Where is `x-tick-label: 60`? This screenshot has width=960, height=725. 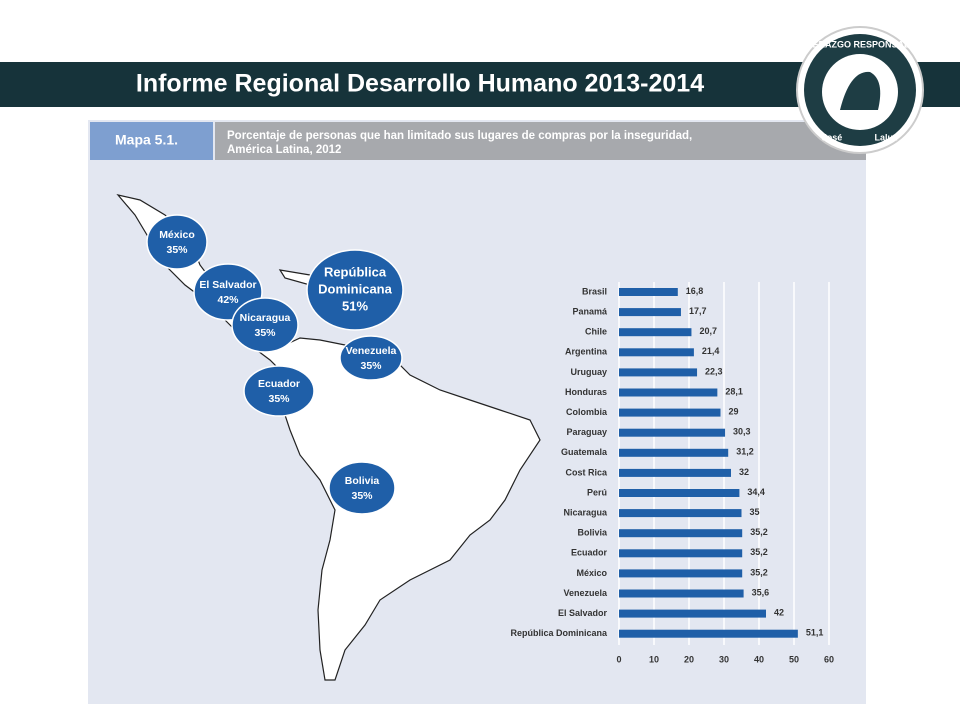 x-tick-label: 60 is located at coordinates (829, 659).